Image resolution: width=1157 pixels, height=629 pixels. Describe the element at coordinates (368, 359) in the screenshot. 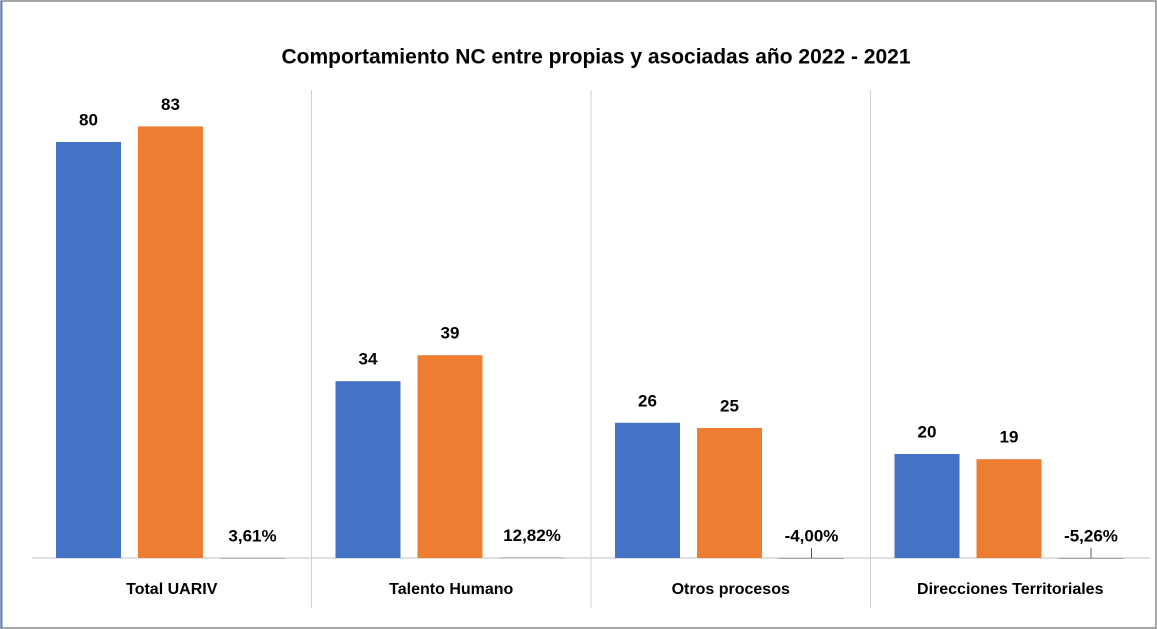

I see `data-label: 34` at that location.